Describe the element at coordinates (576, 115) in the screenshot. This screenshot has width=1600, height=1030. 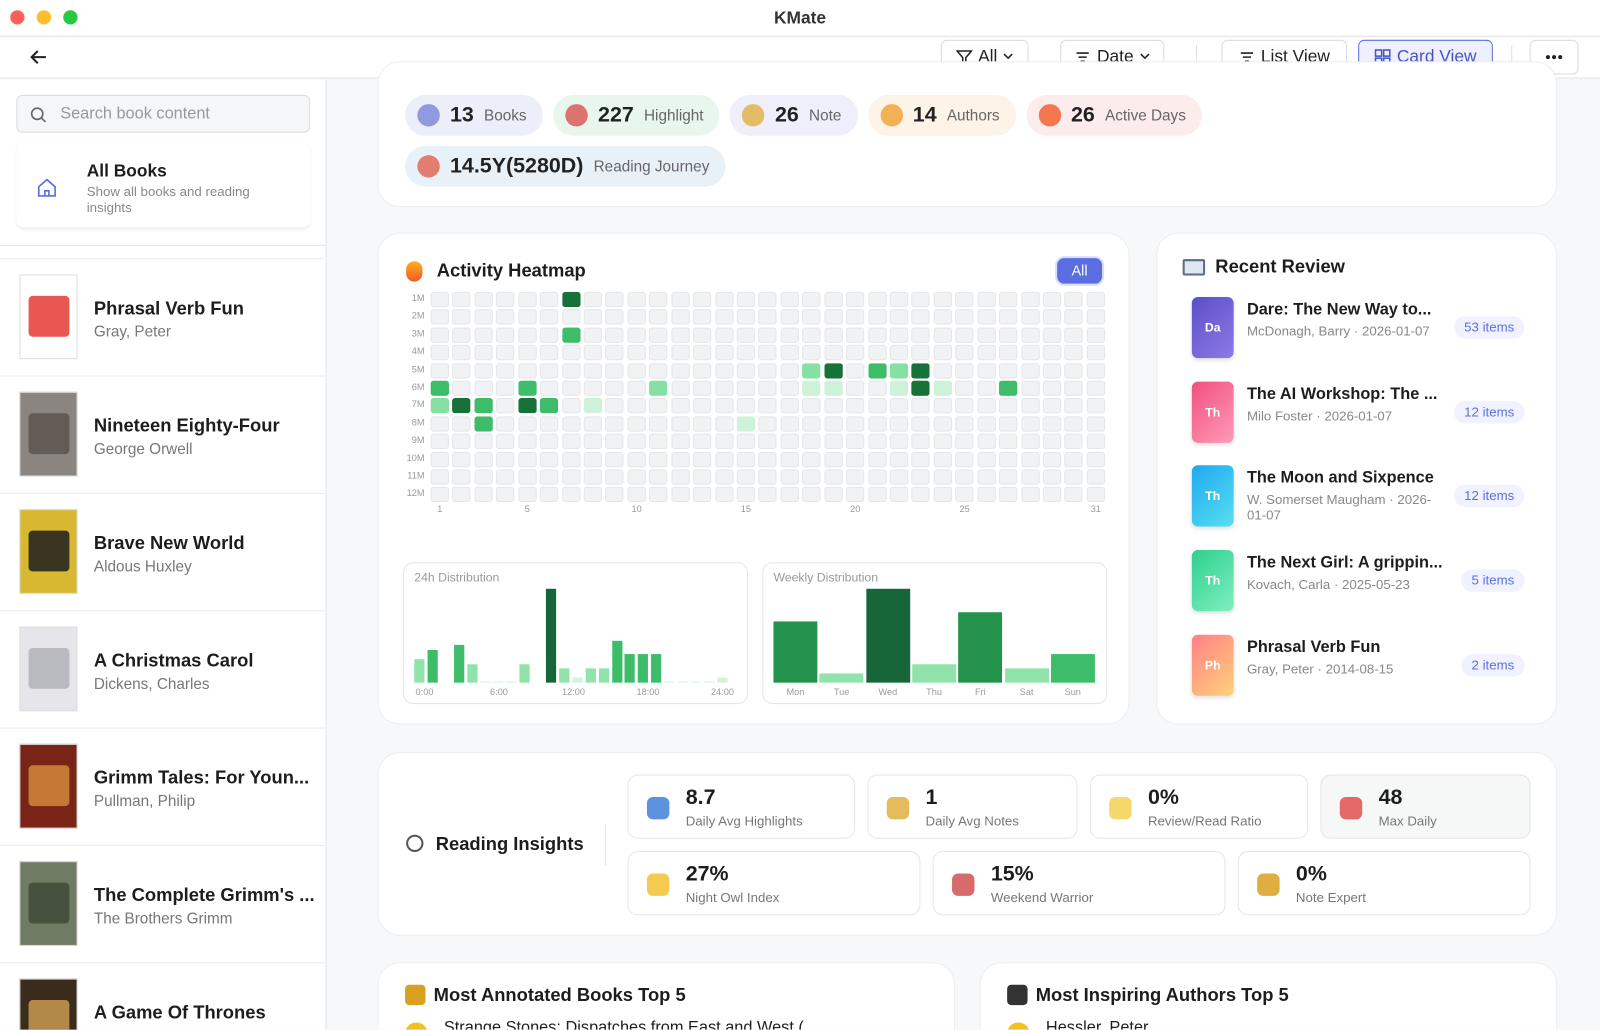
I see `stat-icon` at that location.